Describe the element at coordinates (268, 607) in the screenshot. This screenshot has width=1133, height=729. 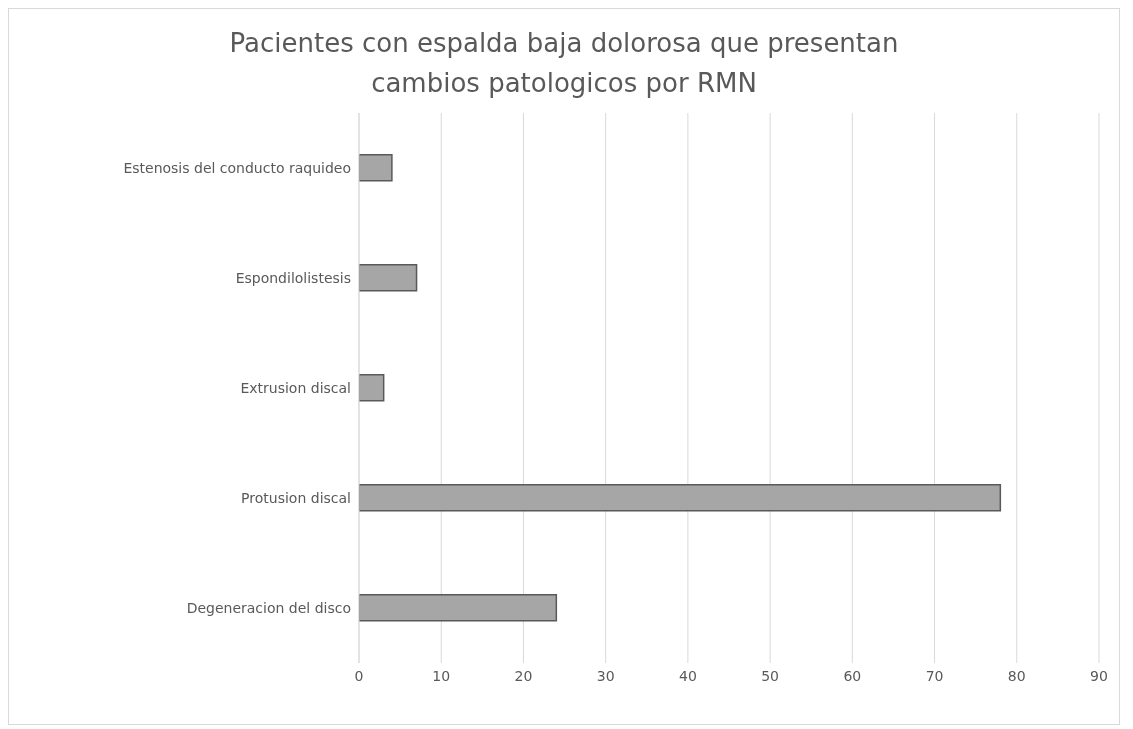
I see `y-tick-label: Degeneracion del disco` at that location.